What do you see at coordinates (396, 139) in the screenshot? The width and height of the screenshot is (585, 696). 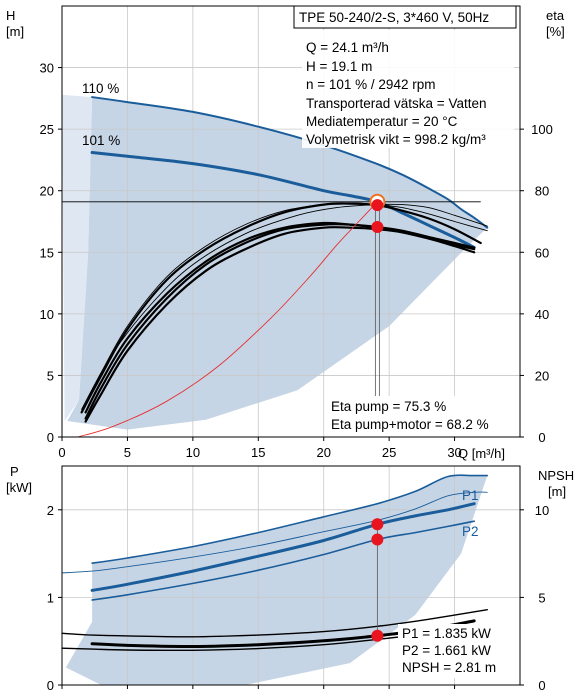 I see `info-density: Volymetrisk vikt = 998.2 kg/m³` at bounding box center [396, 139].